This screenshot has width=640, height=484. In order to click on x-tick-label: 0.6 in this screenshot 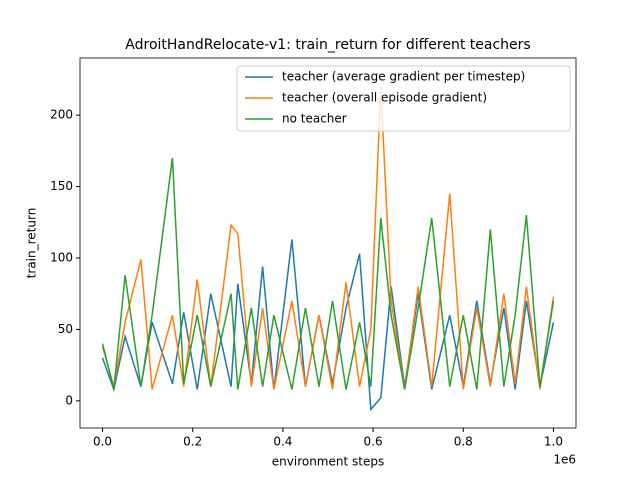, I will do `click(373, 442)`.